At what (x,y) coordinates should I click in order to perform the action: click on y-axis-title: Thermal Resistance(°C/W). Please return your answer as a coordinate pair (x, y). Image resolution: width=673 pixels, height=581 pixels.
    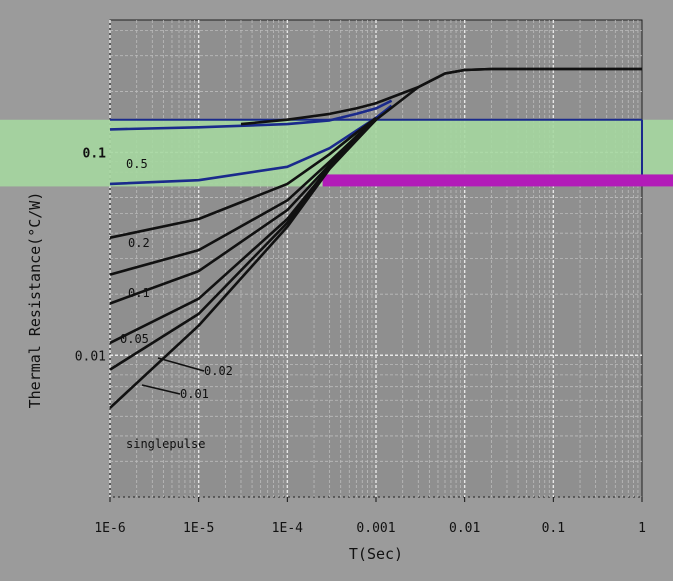
    Looking at the image, I should click on (35, 300).